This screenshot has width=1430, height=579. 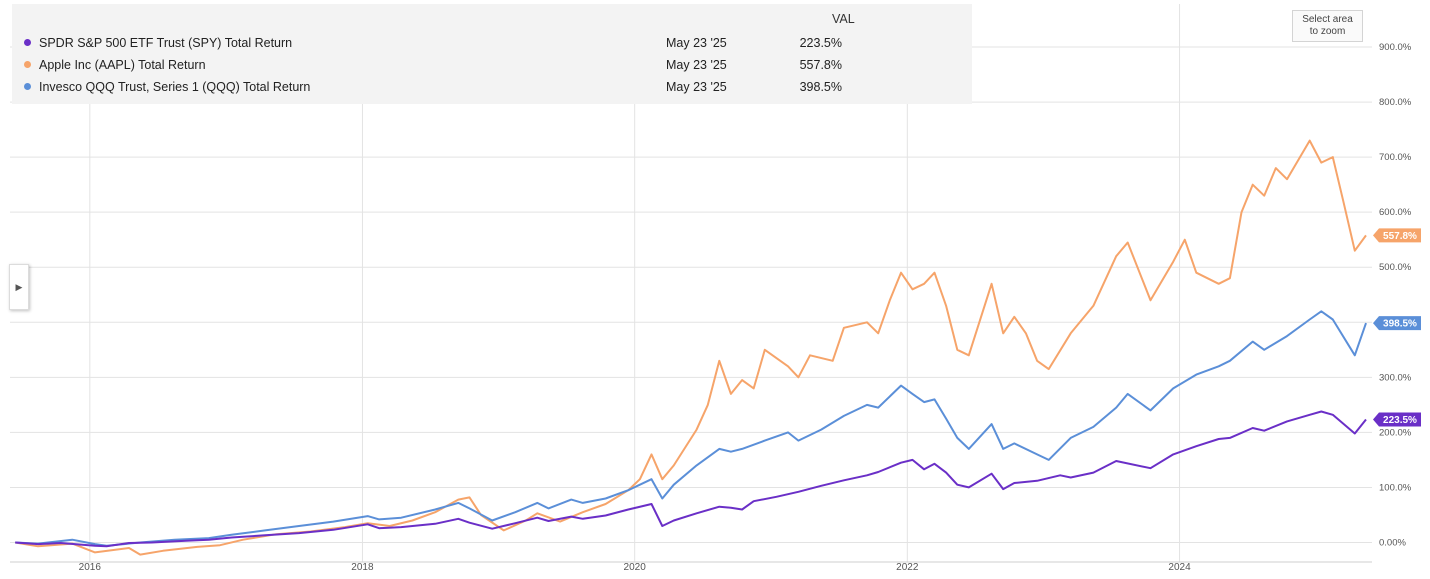 I want to click on end-value-label: 557.8%, so click(x=1400, y=236).